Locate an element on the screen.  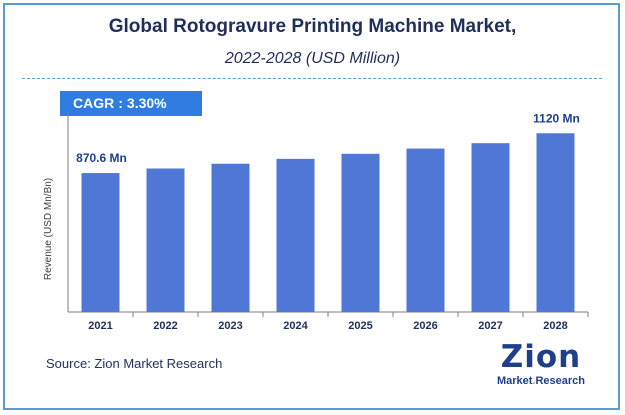
x-tick-label-2021: 2021 is located at coordinates (100, 326).